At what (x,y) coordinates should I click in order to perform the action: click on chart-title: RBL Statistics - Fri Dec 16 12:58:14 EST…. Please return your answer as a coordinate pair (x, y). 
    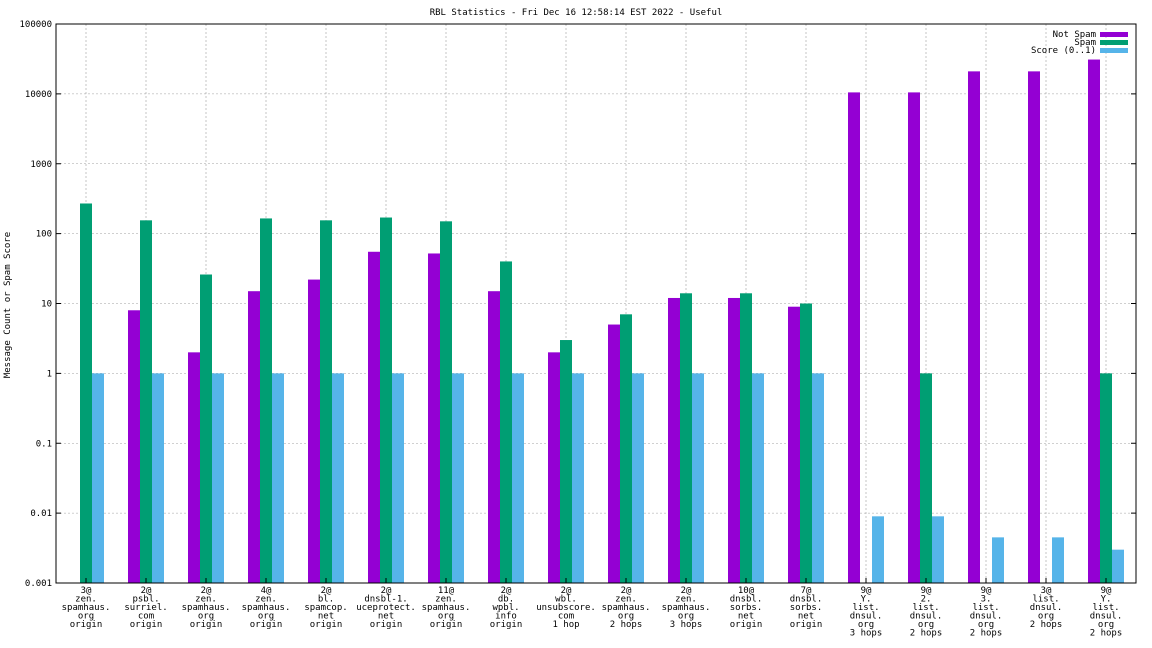
    Looking at the image, I should click on (576, 13).